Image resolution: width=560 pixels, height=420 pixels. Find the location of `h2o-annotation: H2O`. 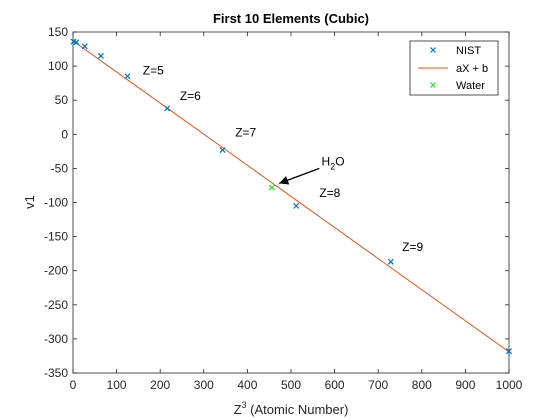

h2o-annotation: H2O is located at coordinates (333, 163).